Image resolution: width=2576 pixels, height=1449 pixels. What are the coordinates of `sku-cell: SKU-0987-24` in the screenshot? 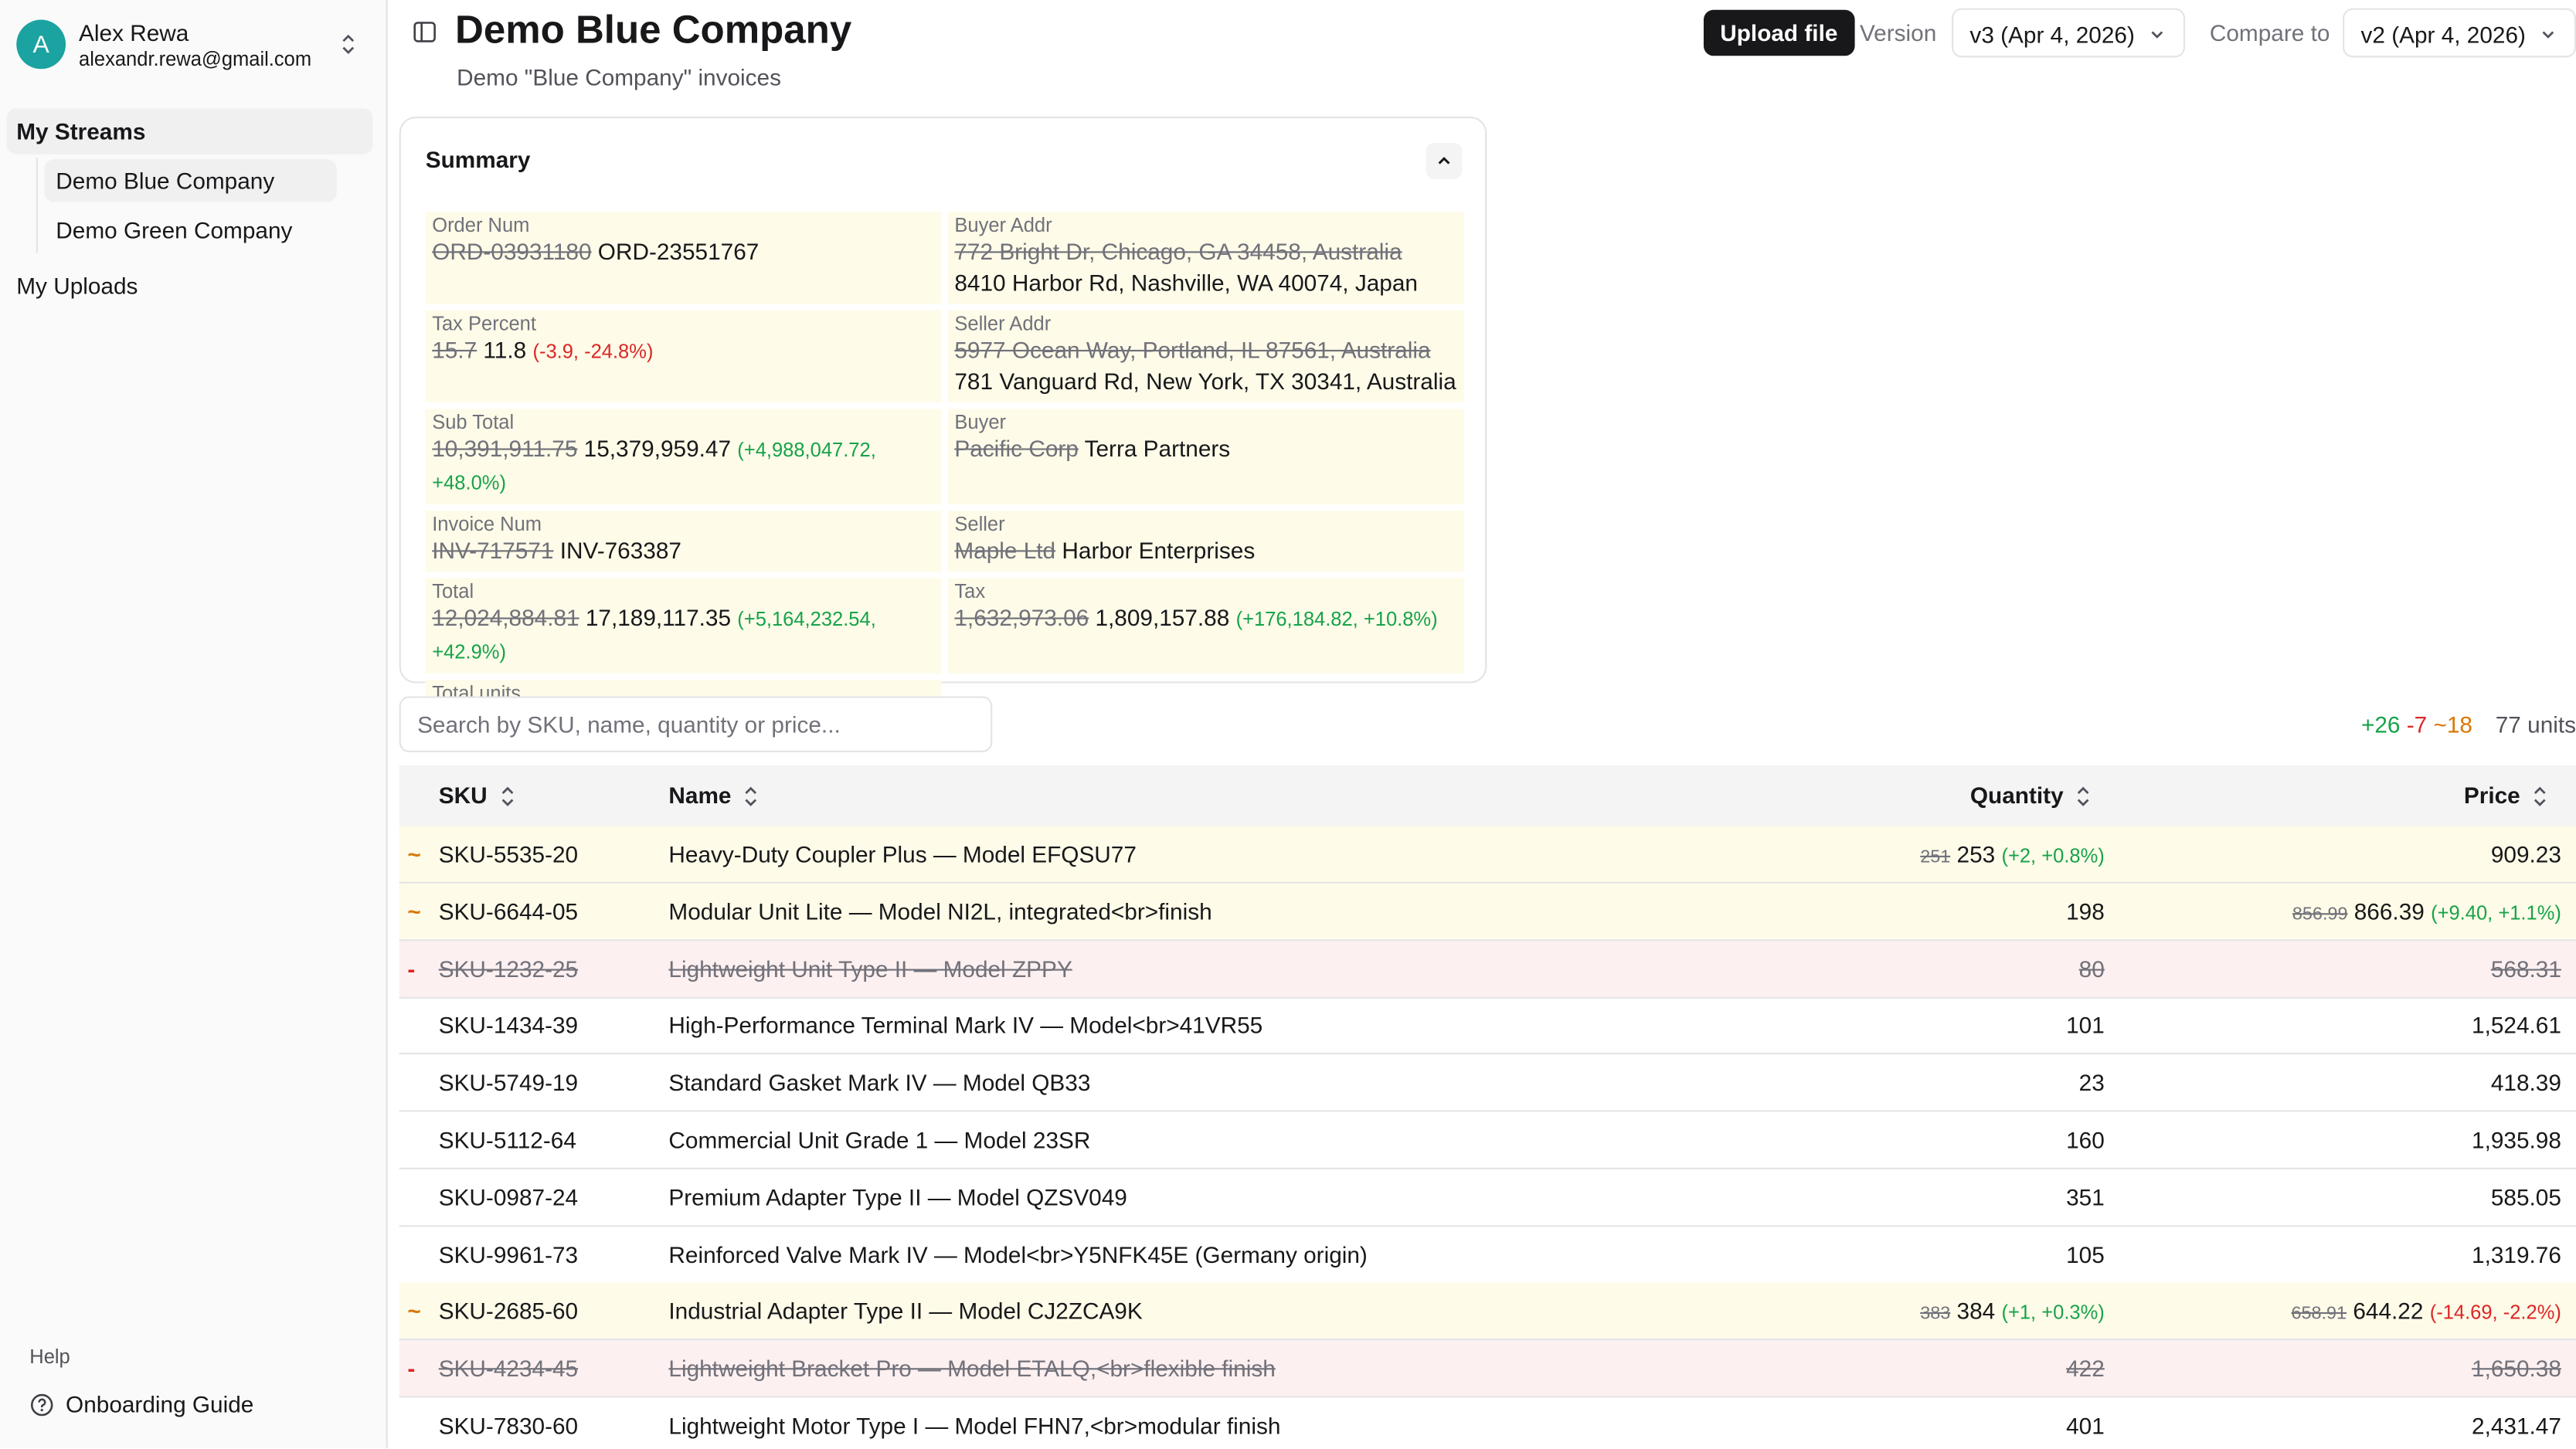 It's located at (508, 1196).